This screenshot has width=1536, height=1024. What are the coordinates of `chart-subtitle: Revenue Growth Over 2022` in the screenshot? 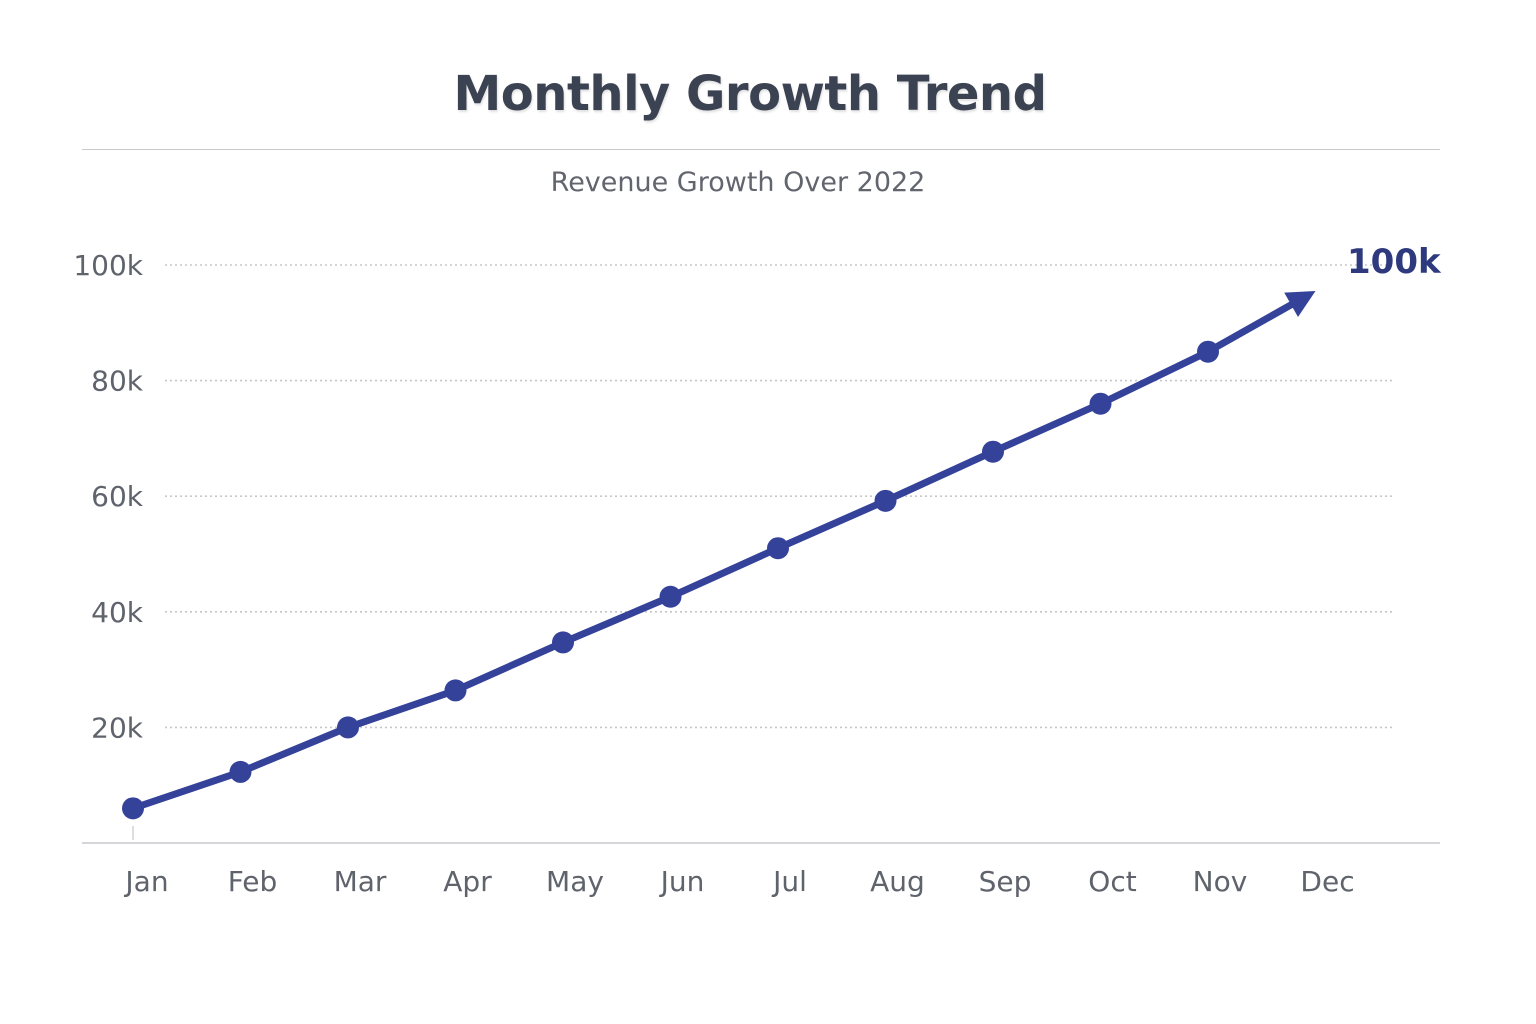 It's located at (738, 182).